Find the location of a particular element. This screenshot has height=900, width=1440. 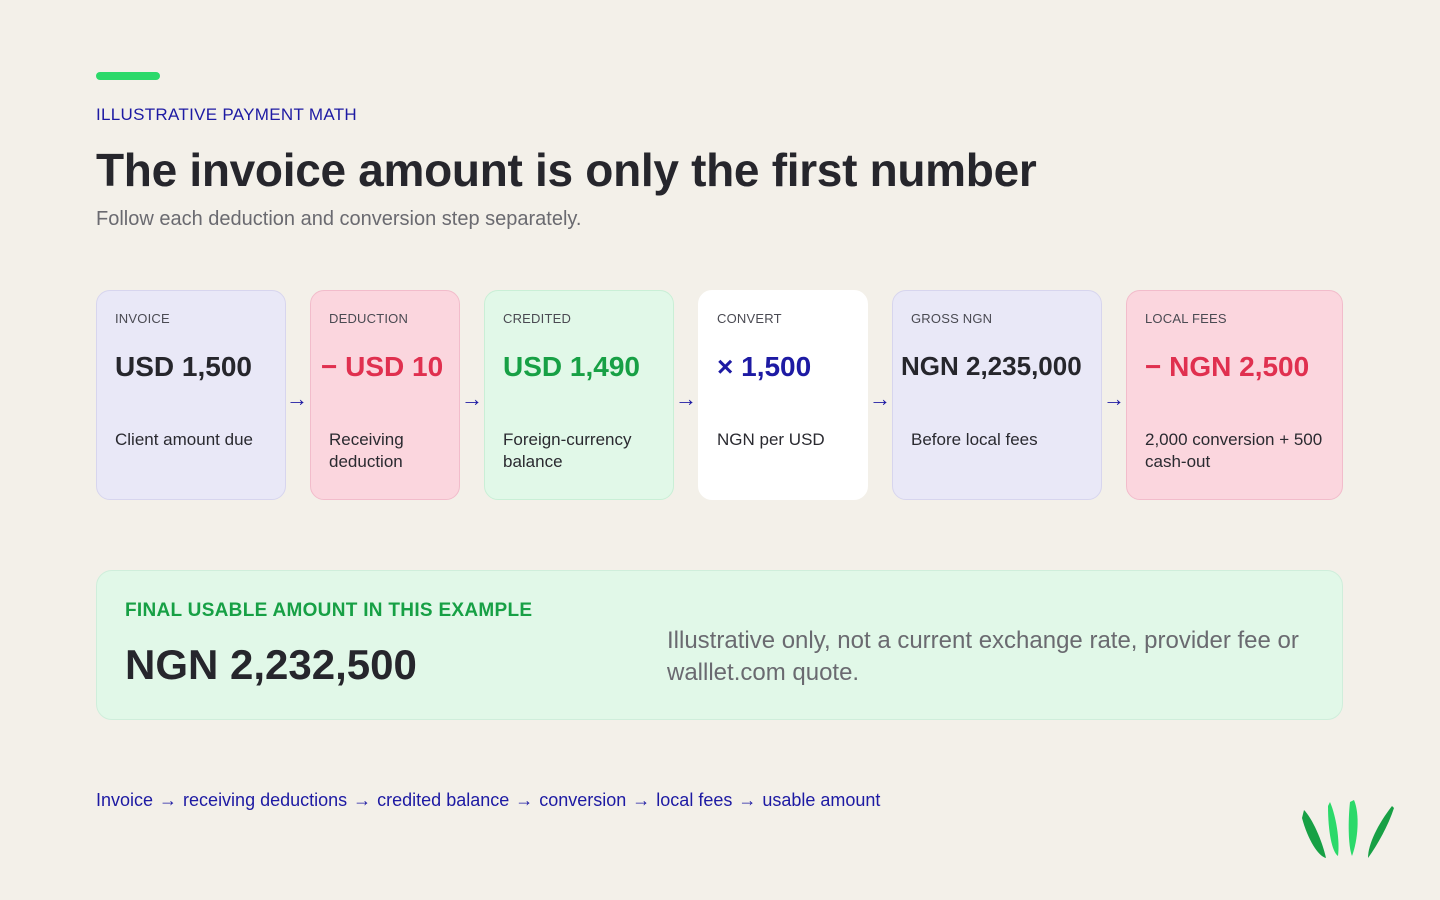

step-card-invoice: INVOICE USD 1,500 Client amount due is located at coordinates (191, 395).